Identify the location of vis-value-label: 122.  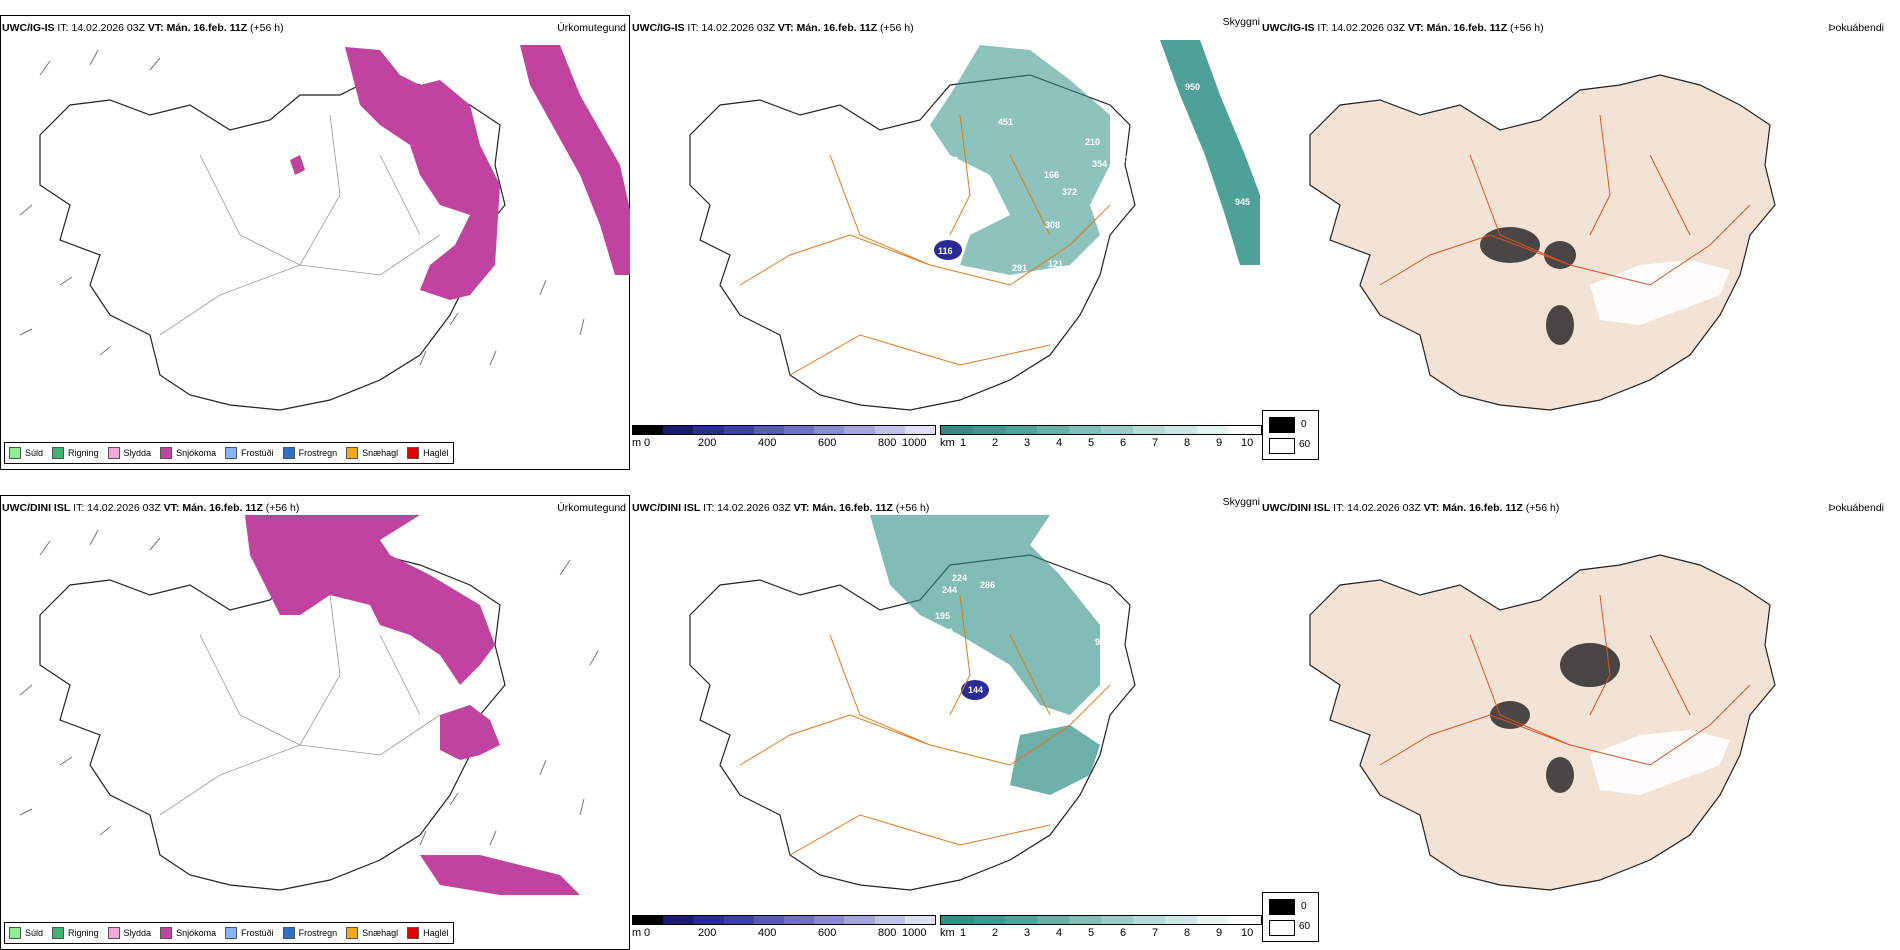
(1132, 159).